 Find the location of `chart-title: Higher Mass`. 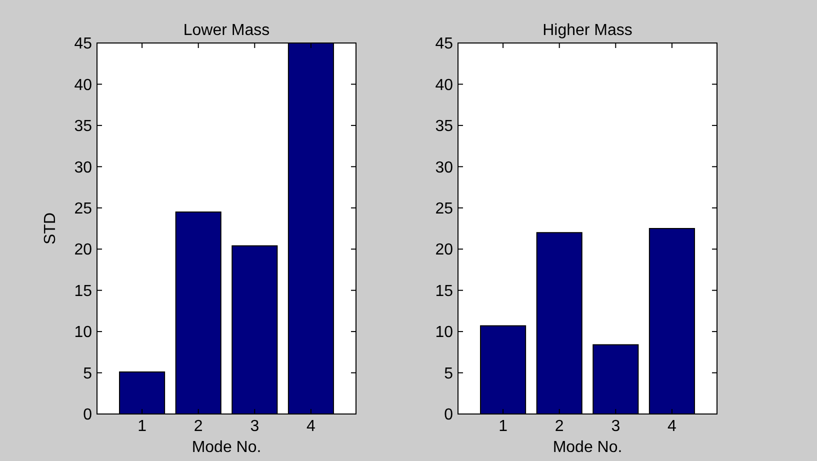

chart-title: Higher Mass is located at coordinates (587, 30).